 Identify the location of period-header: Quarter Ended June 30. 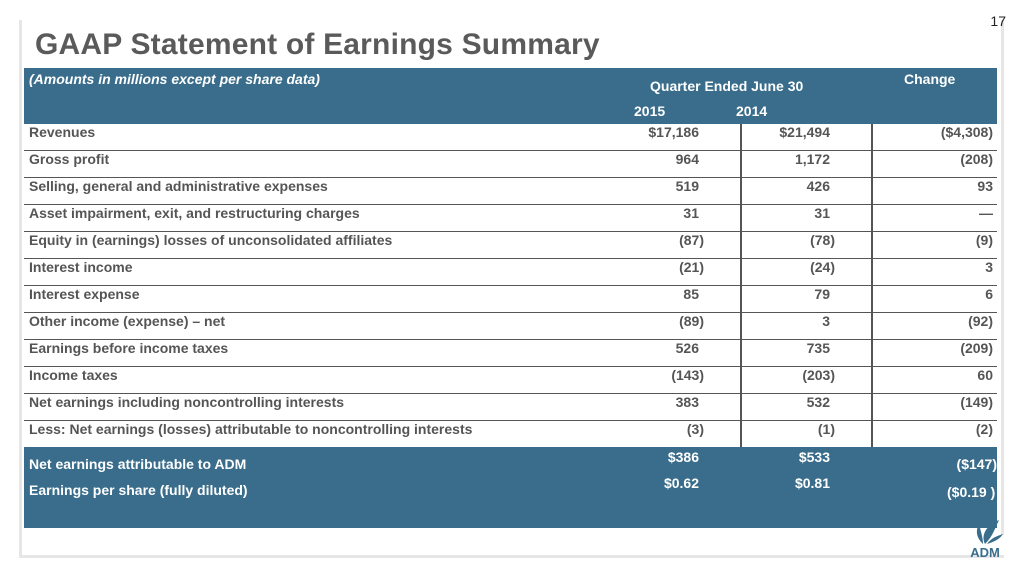
(727, 86).